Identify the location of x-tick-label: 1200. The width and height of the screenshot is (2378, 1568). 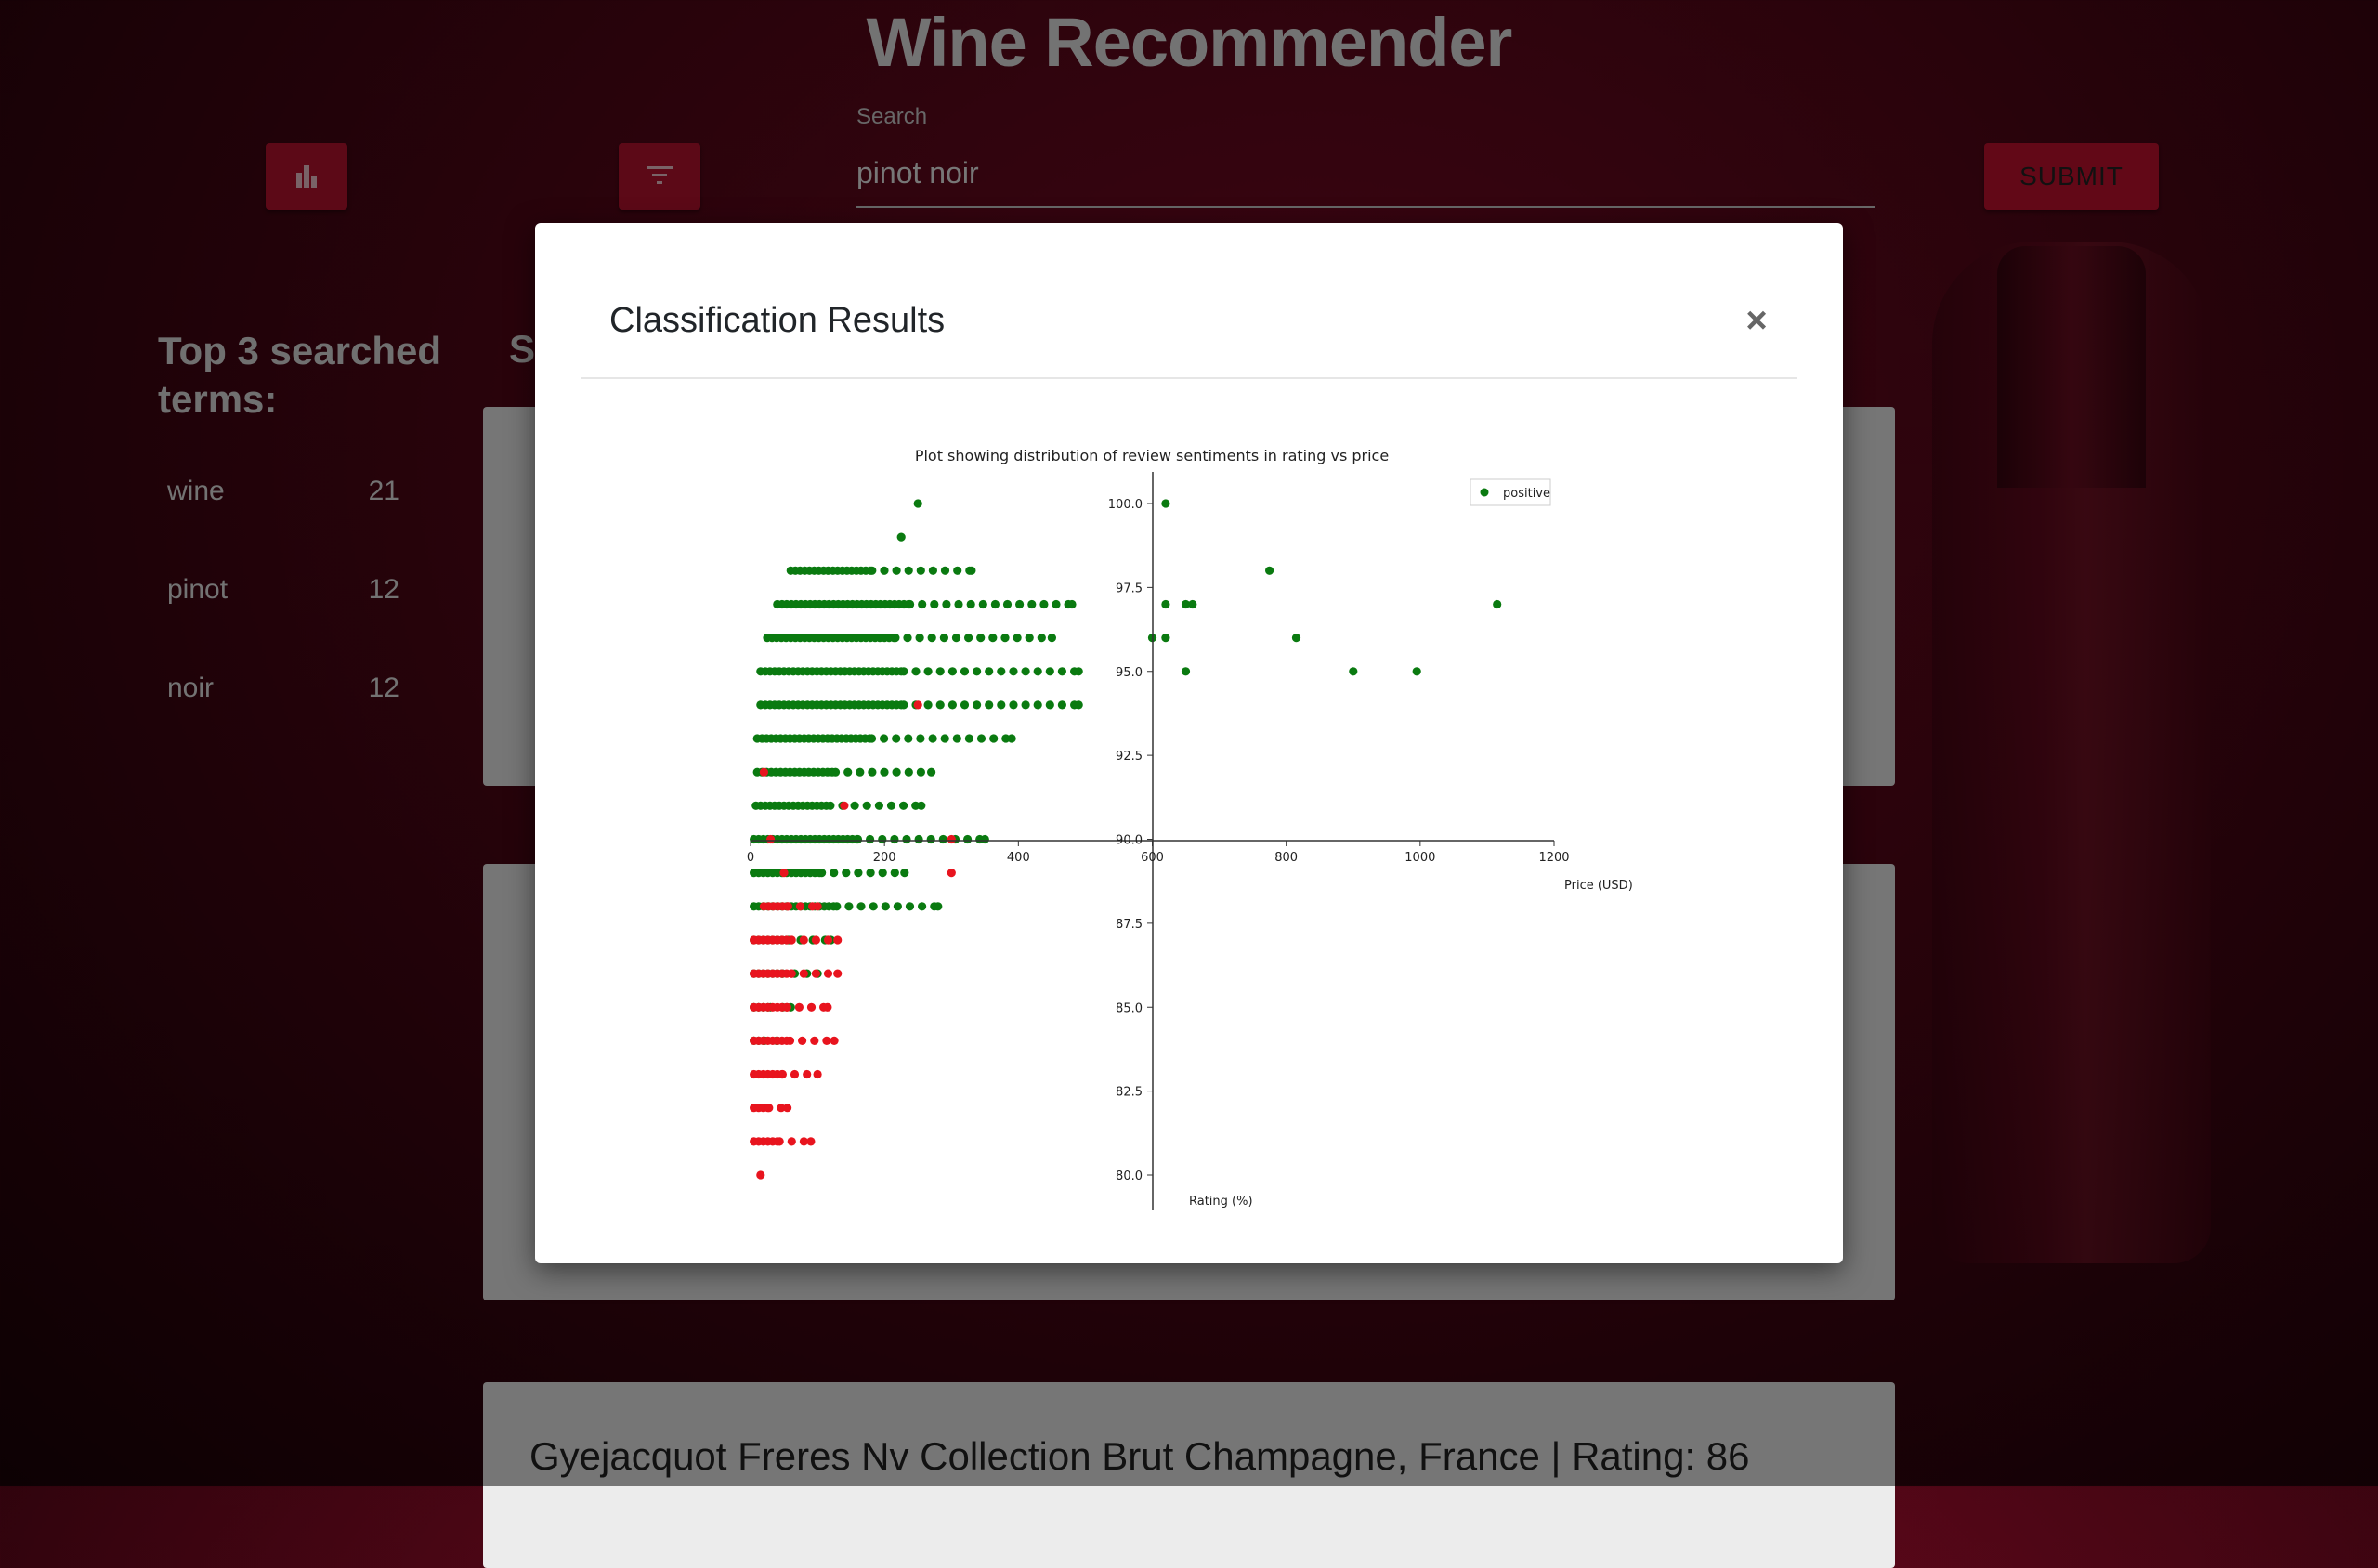
(1553, 858).